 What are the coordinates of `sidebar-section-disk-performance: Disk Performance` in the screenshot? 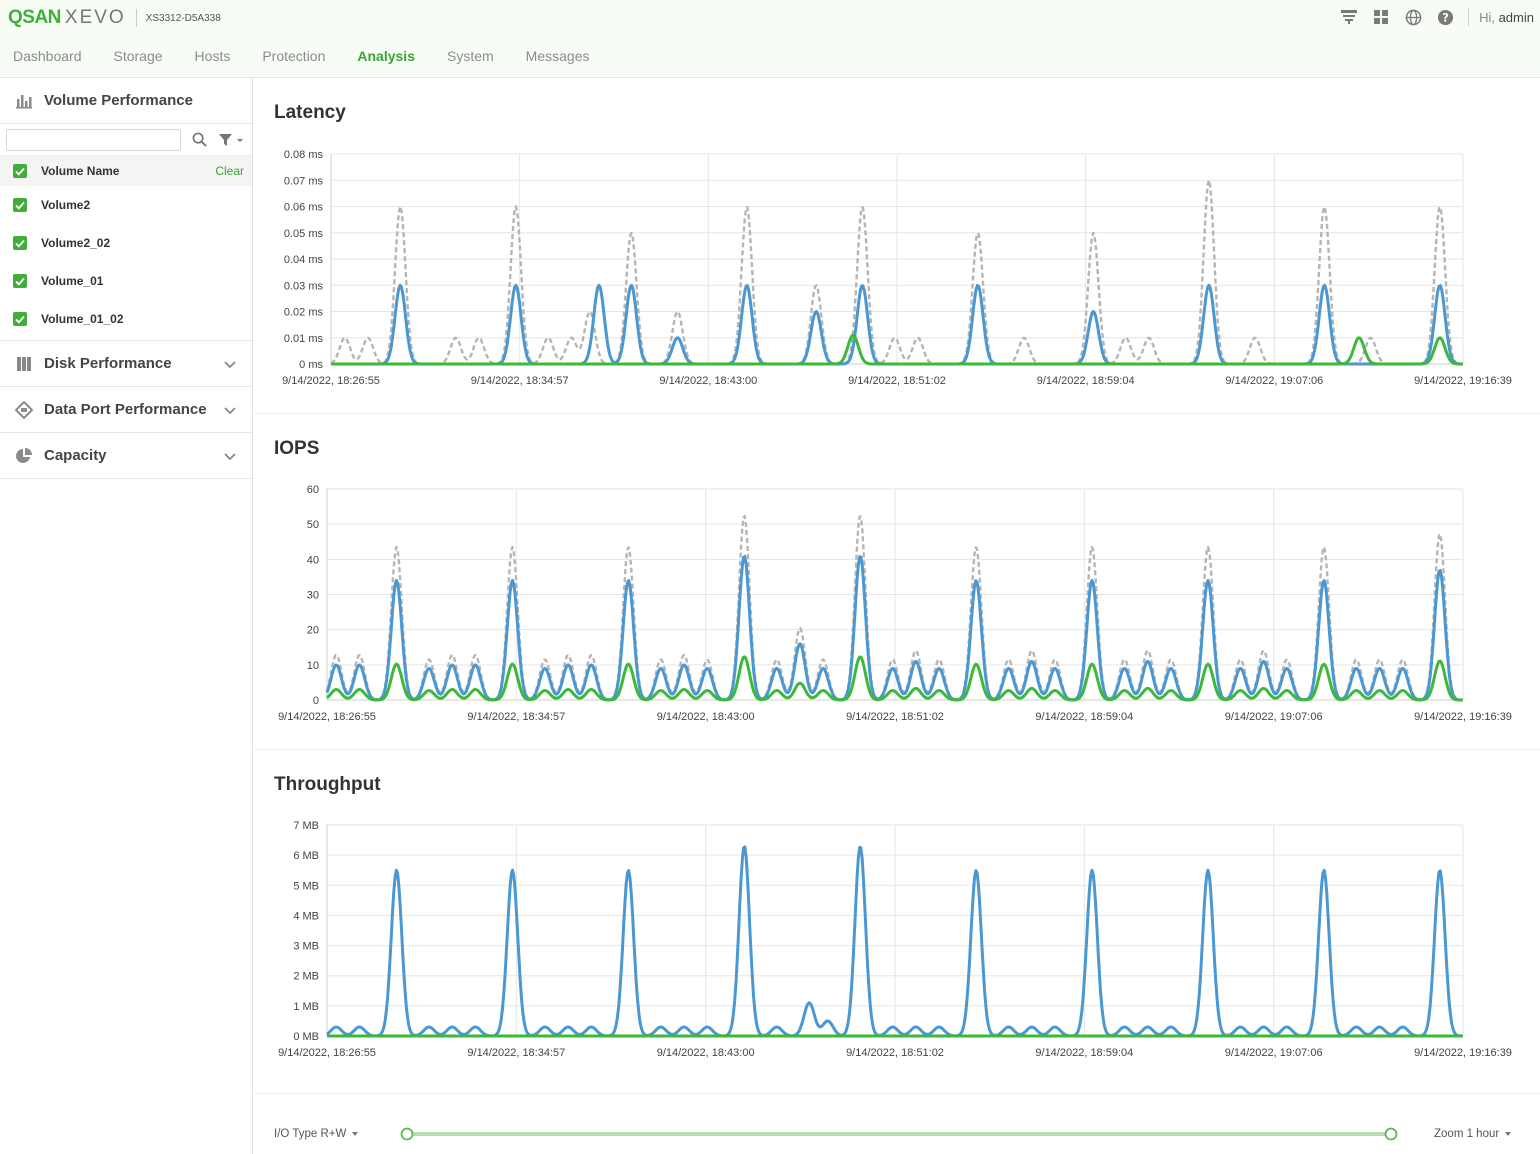 It's located at (126, 364).